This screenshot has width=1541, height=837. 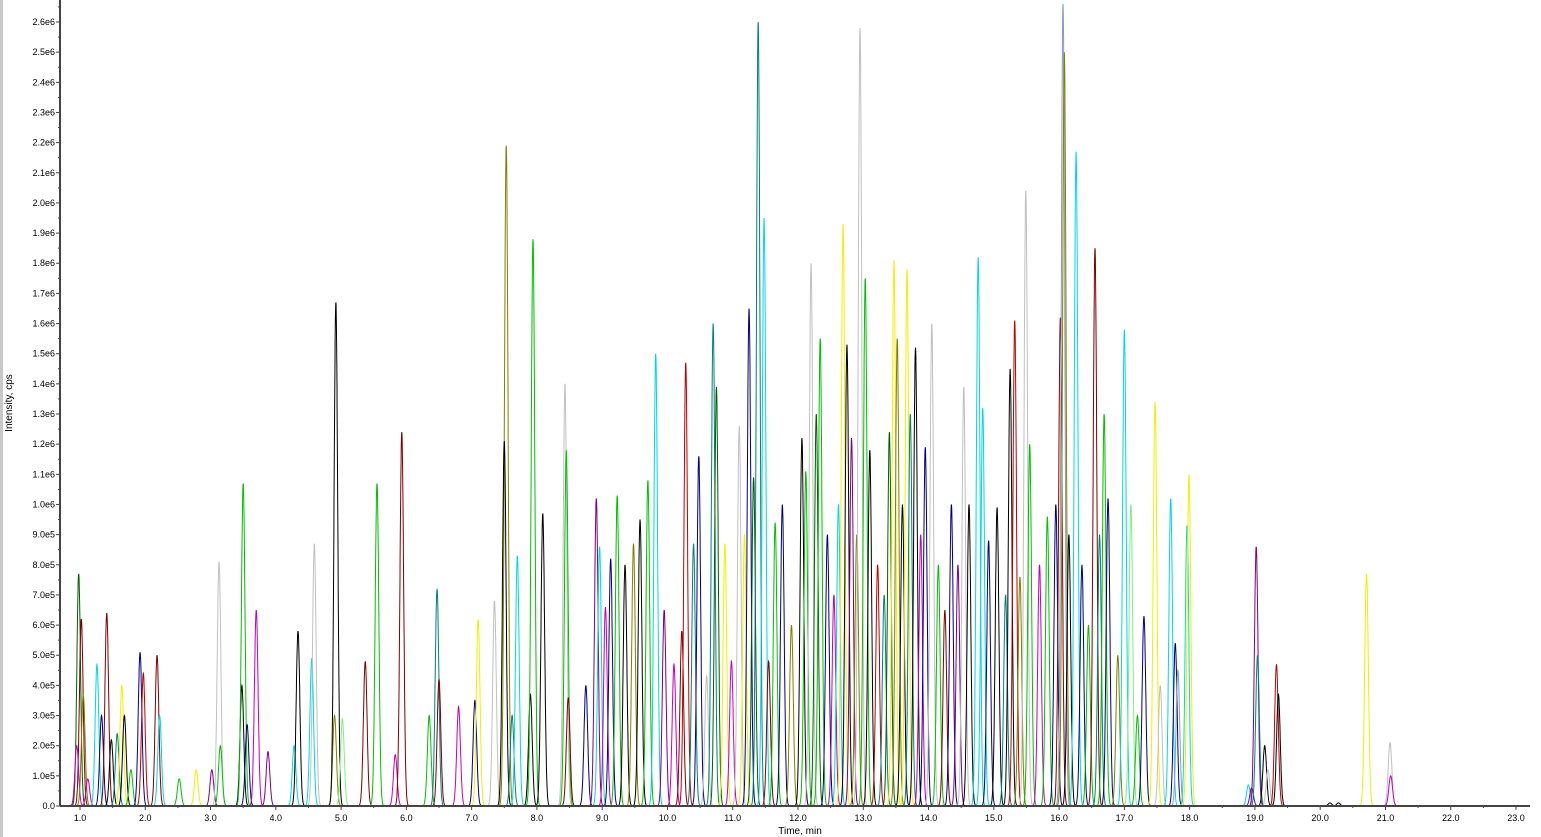 What do you see at coordinates (145, 818) in the screenshot?
I see `x-tick-label: 2.0` at bounding box center [145, 818].